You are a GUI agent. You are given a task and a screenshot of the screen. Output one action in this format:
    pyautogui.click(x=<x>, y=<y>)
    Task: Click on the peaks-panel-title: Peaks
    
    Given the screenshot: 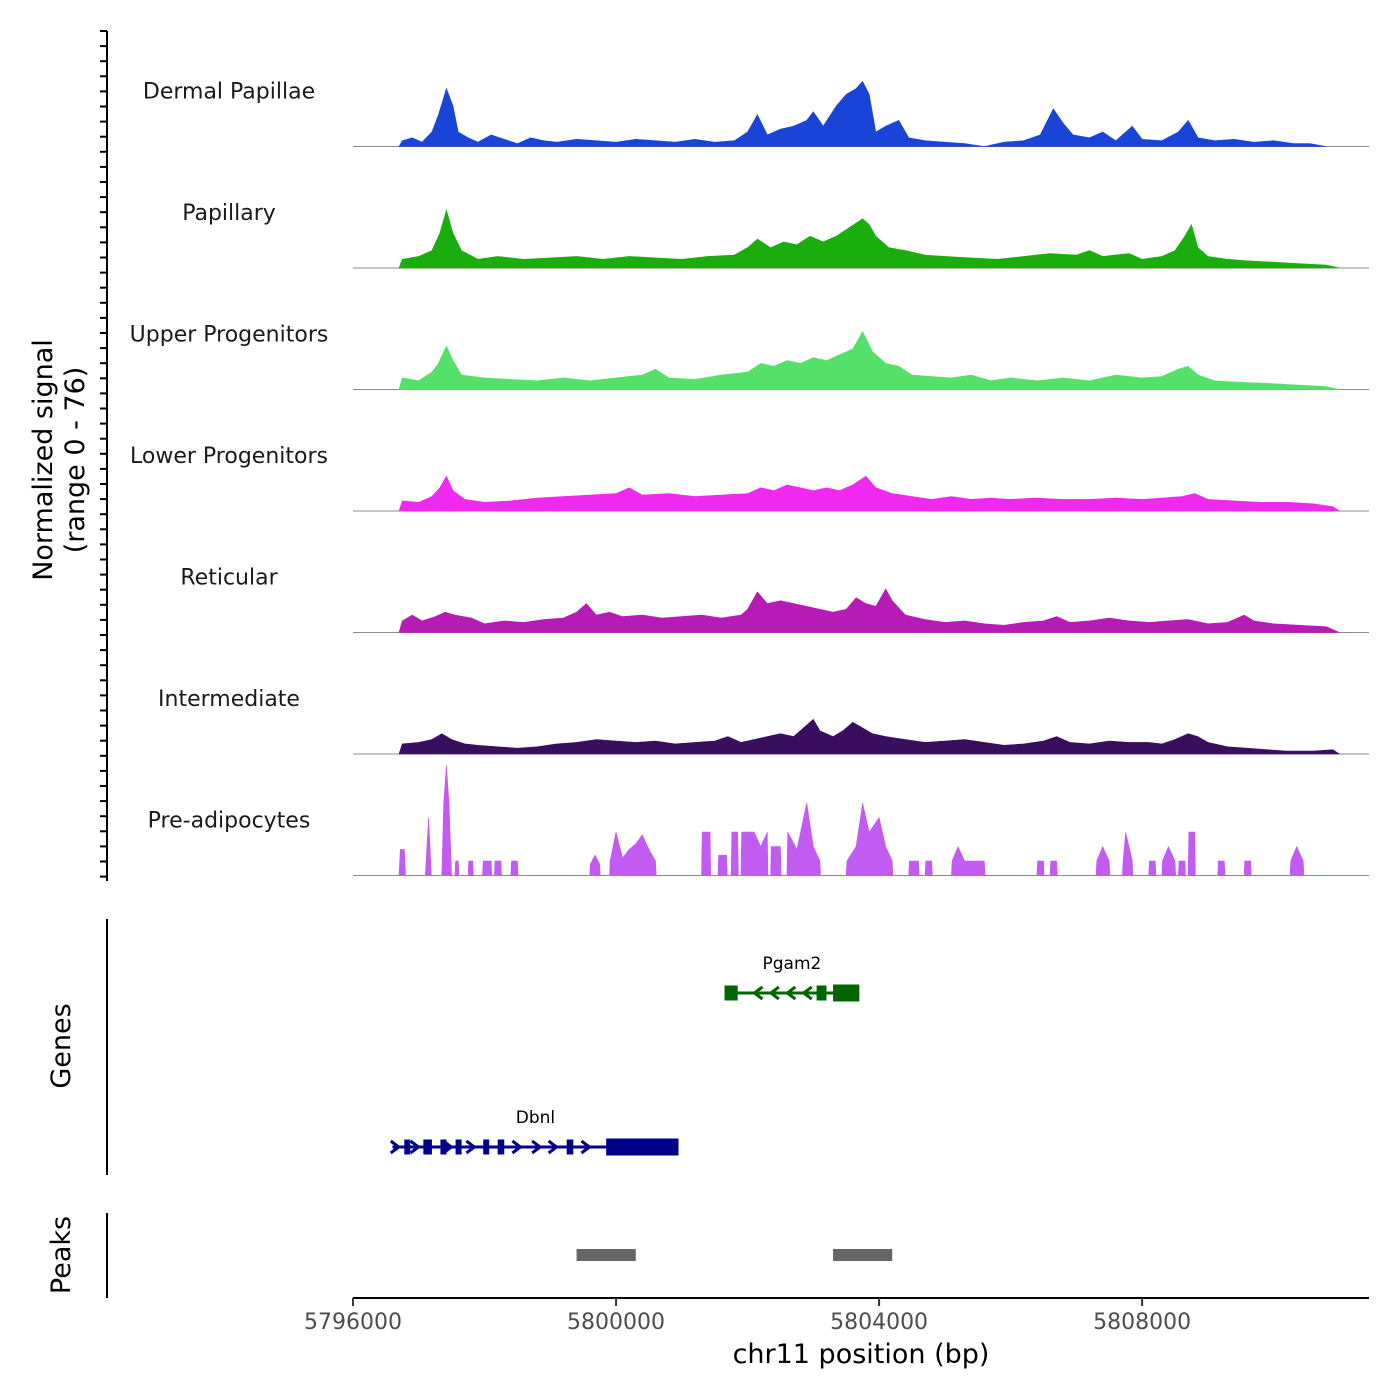 What is the action you would take?
    pyautogui.click(x=61, y=1255)
    